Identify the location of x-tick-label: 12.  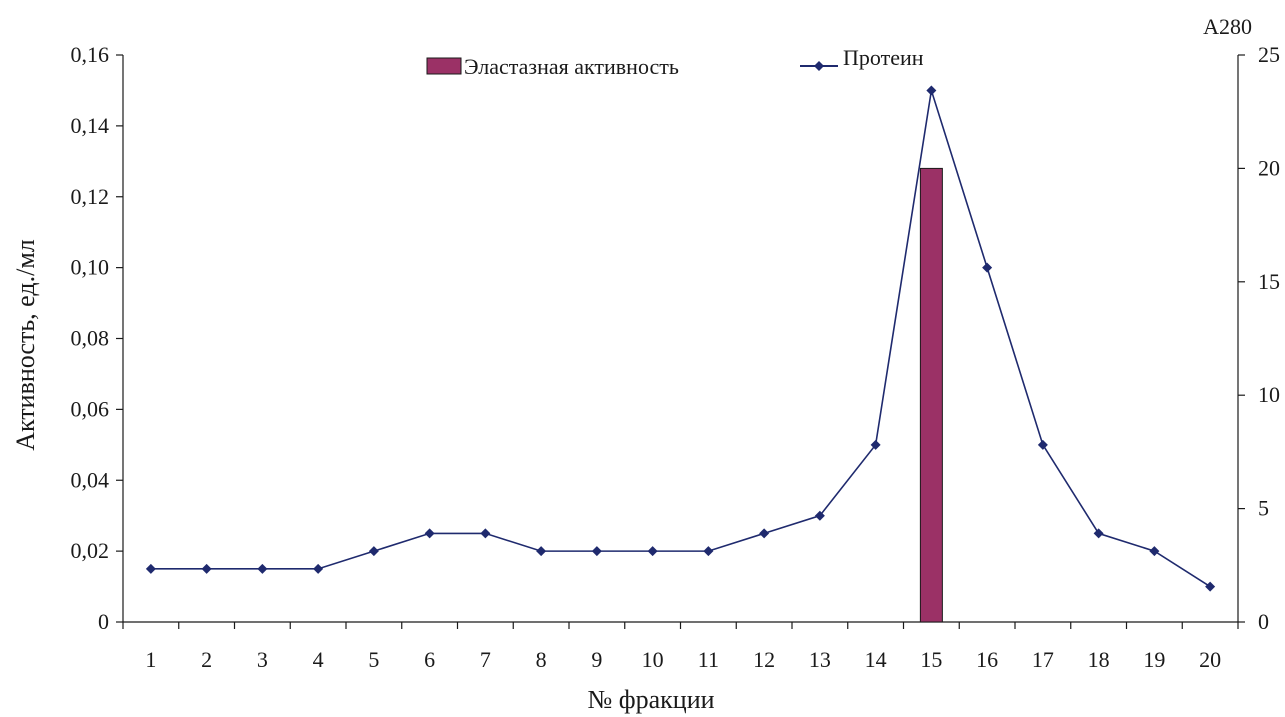
(764, 659).